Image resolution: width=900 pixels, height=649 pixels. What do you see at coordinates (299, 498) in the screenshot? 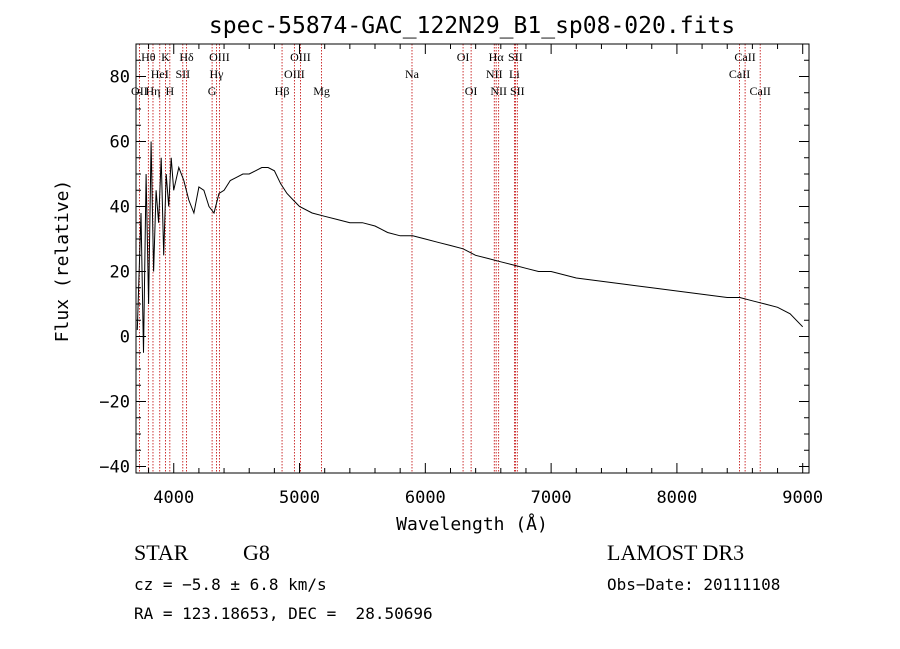
I see `x-tick-label: 5000` at bounding box center [299, 498].